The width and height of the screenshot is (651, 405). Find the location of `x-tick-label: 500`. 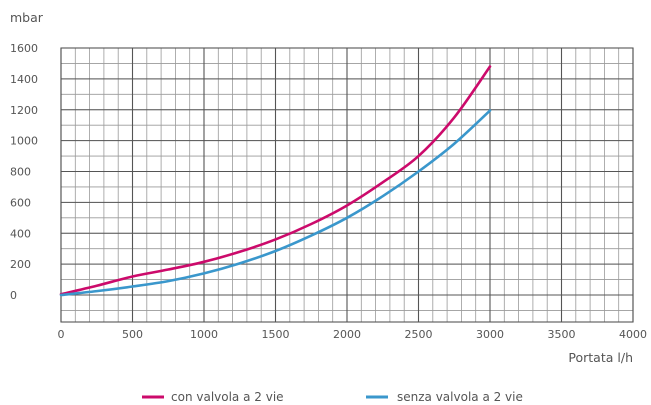

x-tick-label: 500 is located at coordinates (132, 334).